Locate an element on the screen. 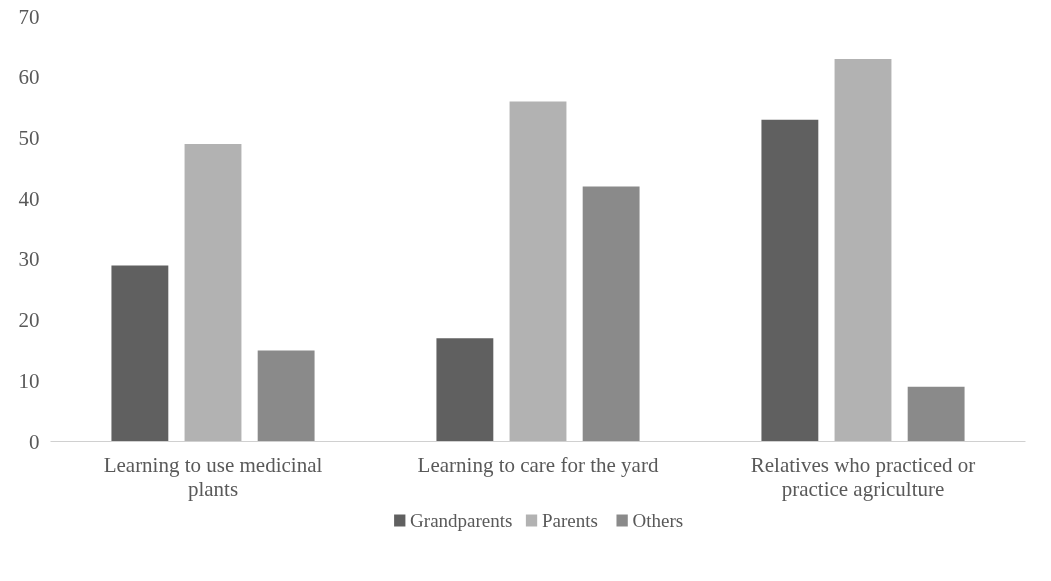 The image size is (1051, 581). legend-label: Others is located at coordinates (658, 520).